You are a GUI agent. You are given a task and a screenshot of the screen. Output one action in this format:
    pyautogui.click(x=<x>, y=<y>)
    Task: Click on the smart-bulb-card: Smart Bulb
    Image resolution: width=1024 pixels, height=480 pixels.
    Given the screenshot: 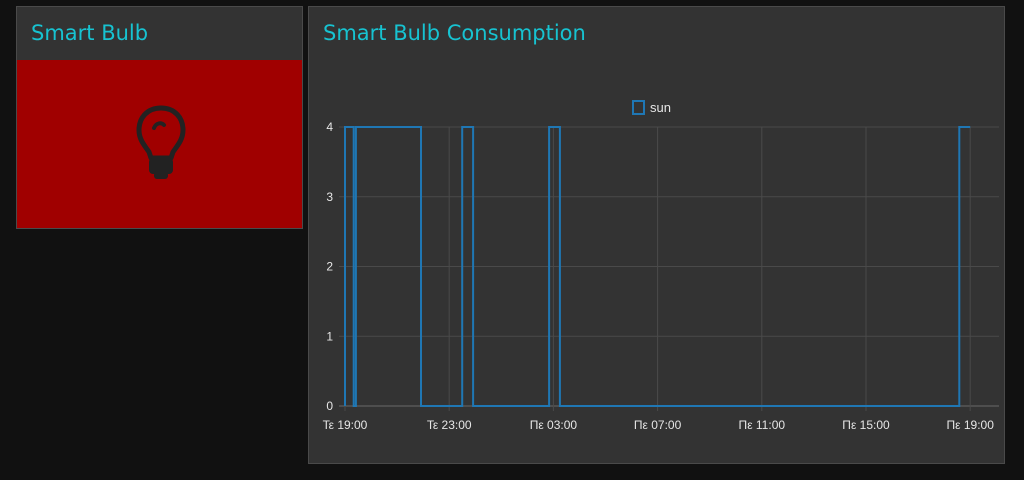 What is the action you would take?
    pyautogui.click(x=159, y=117)
    